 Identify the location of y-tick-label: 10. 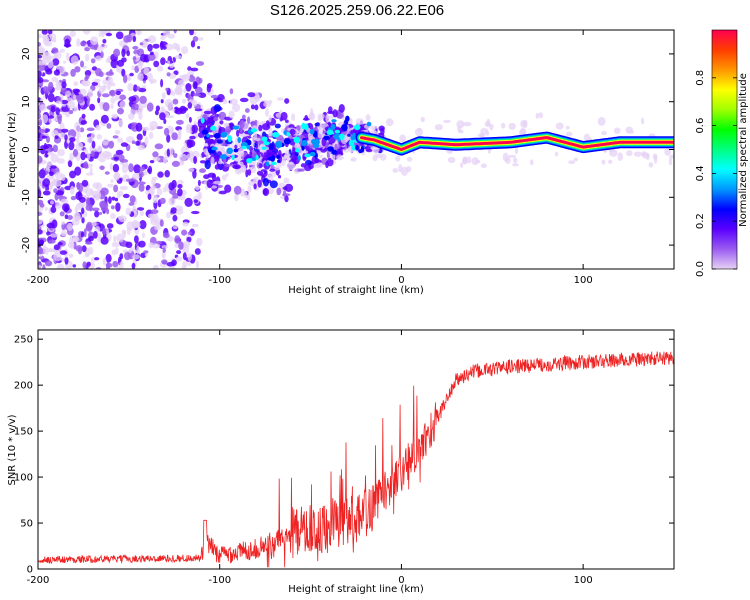
(26, 101).